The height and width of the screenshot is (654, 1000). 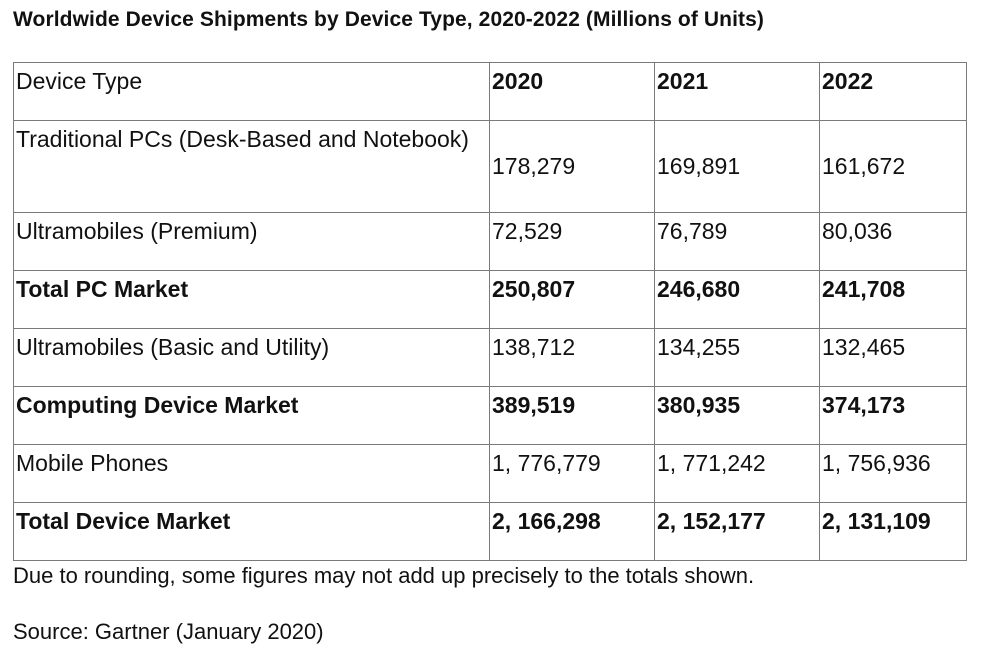 What do you see at coordinates (572, 91) in the screenshot?
I see `column-header-2020: 2020` at bounding box center [572, 91].